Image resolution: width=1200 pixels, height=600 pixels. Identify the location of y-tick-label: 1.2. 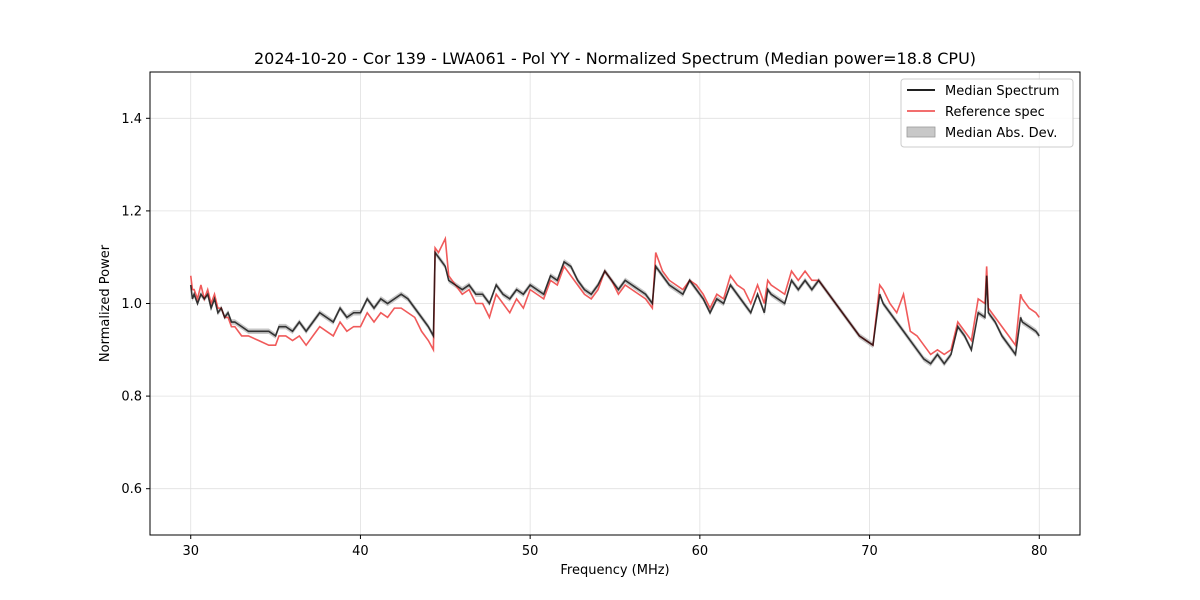
(131, 211).